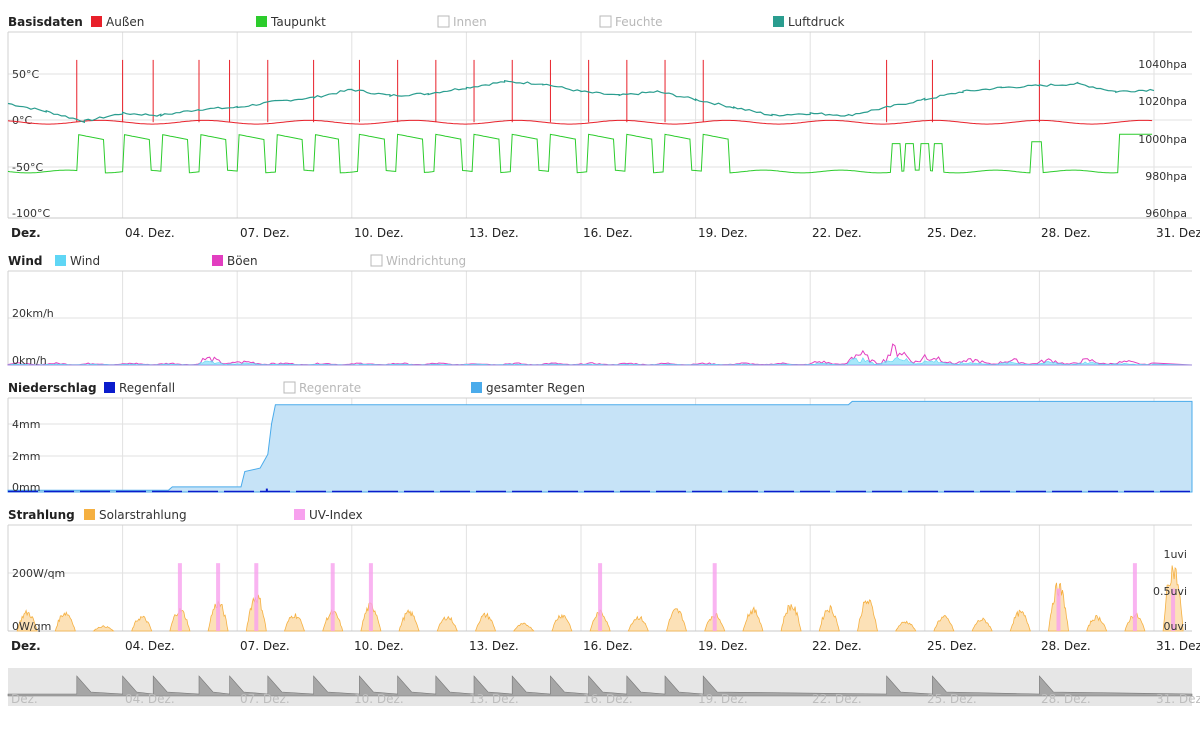 Image resolution: width=1200 pixels, height=750 pixels. What do you see at coordinates (299, 514) in the screenshot?
I see `legend-uv-swatch` at bounding box center [299, 514].